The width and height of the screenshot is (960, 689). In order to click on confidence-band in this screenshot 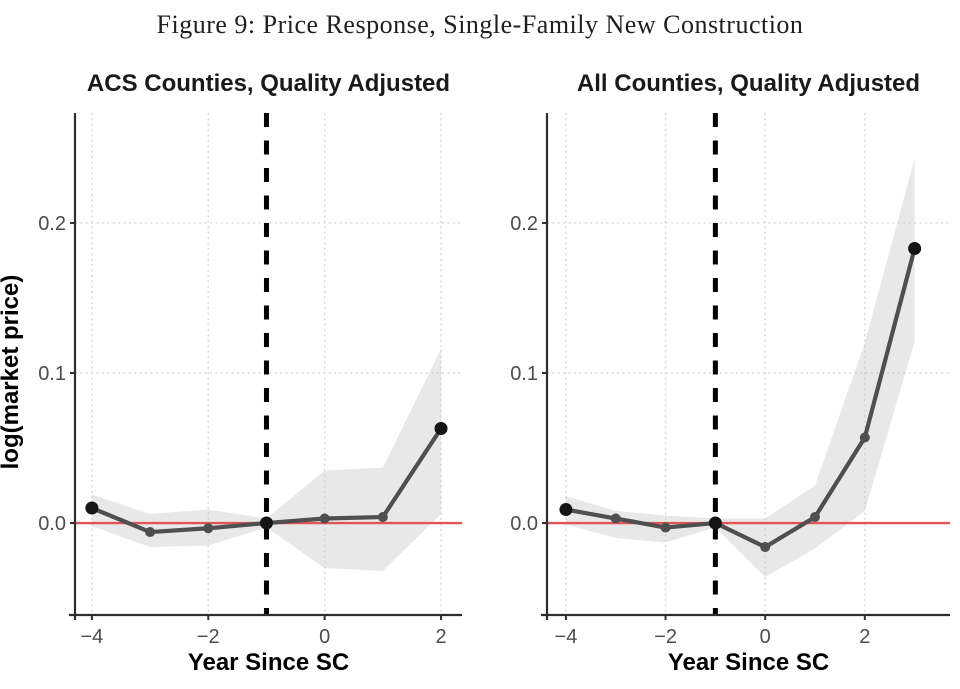, I will do `click(266, 460)`.